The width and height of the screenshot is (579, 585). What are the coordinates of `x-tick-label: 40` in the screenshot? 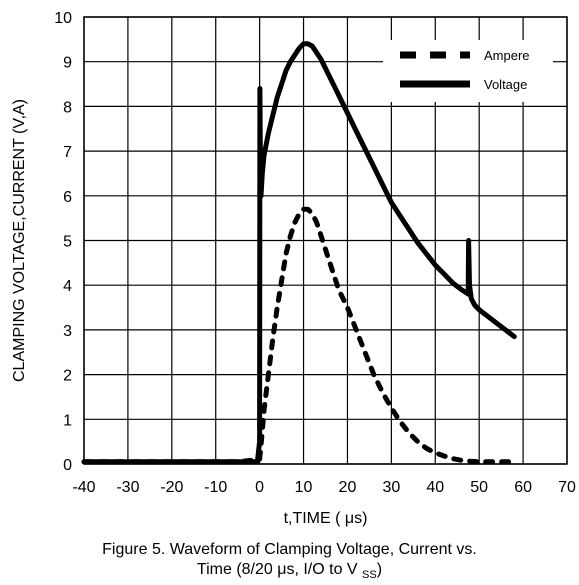 It's located at (435, 487).